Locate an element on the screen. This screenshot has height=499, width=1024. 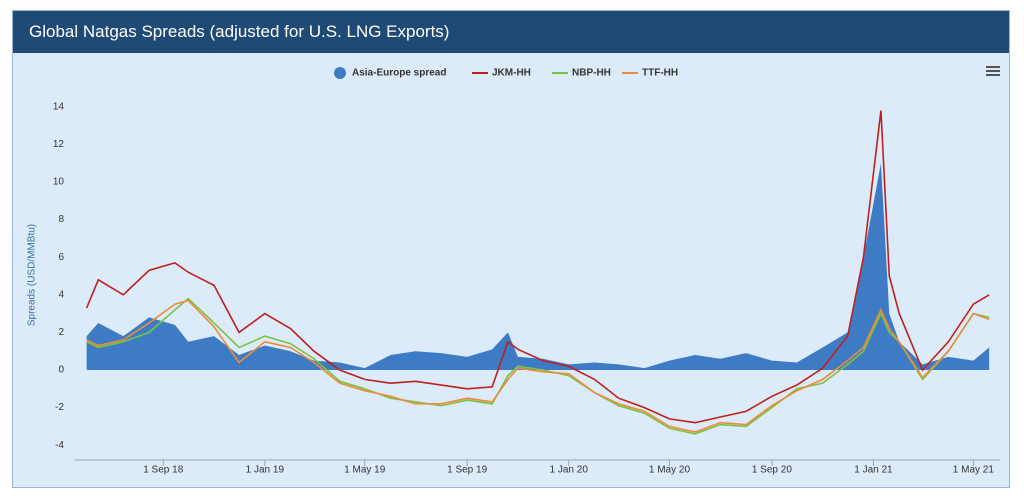
y-tick-label: 4 is located at coordinates (61, 294).